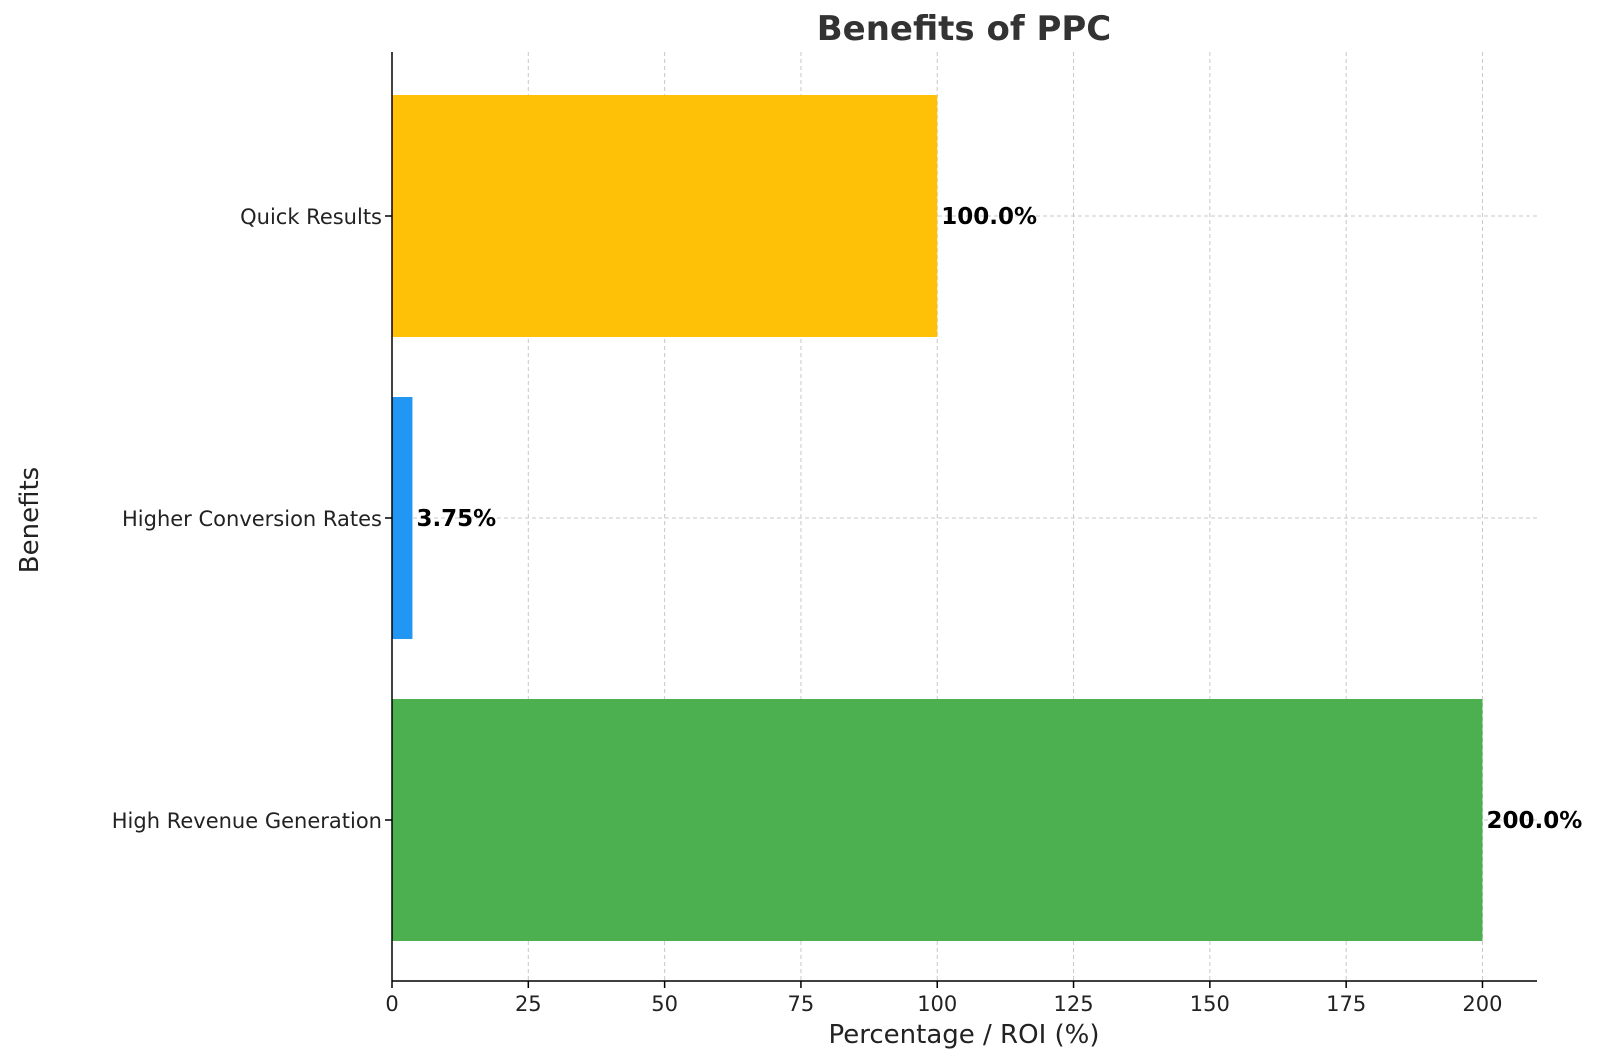 The image size is (1600, 1059). What do you see at coordinates (664, 1004) in the screenshot?
I see `x-tick-label: 50` at bounding box center [664, 1004].